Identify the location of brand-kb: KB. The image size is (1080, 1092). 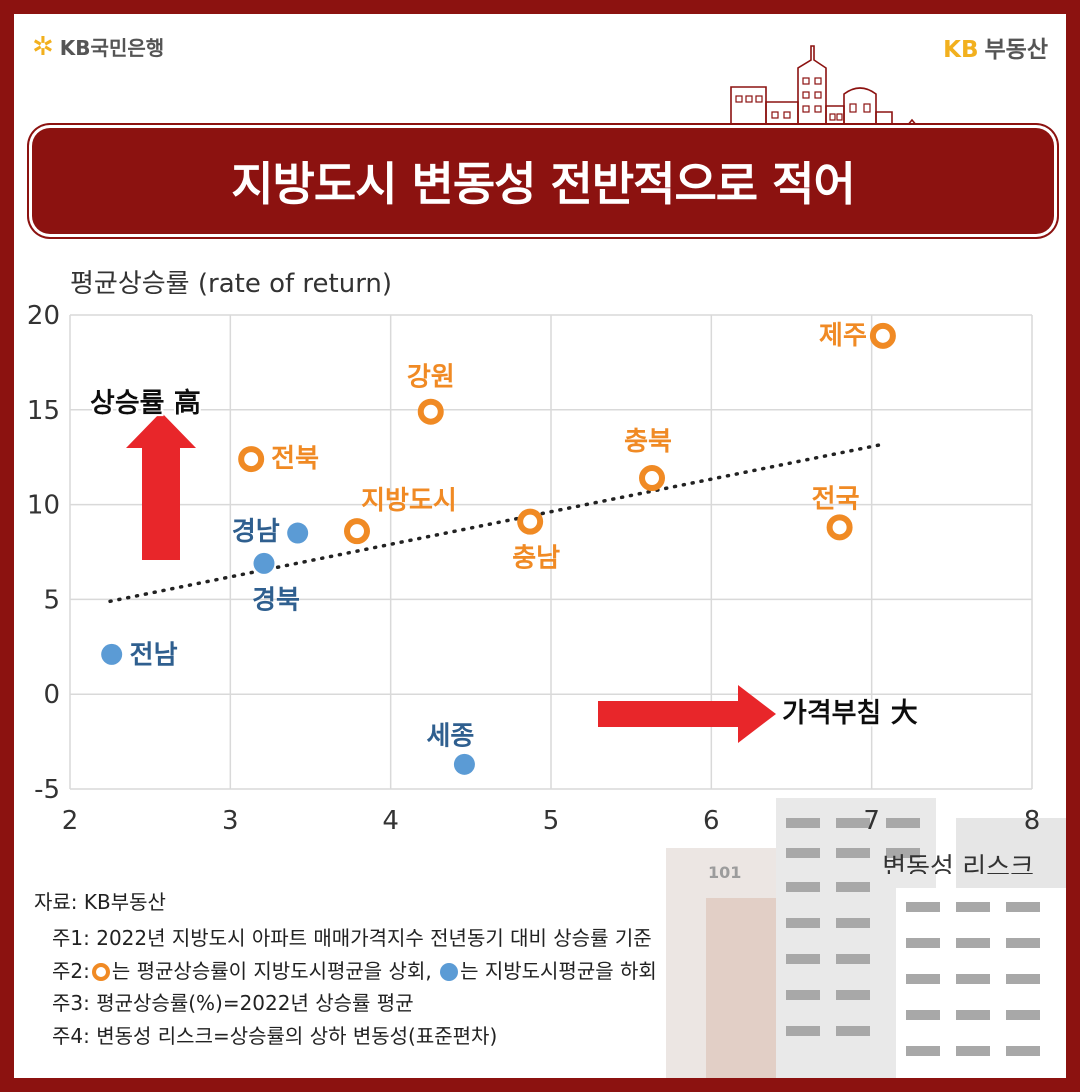
(961, 50).